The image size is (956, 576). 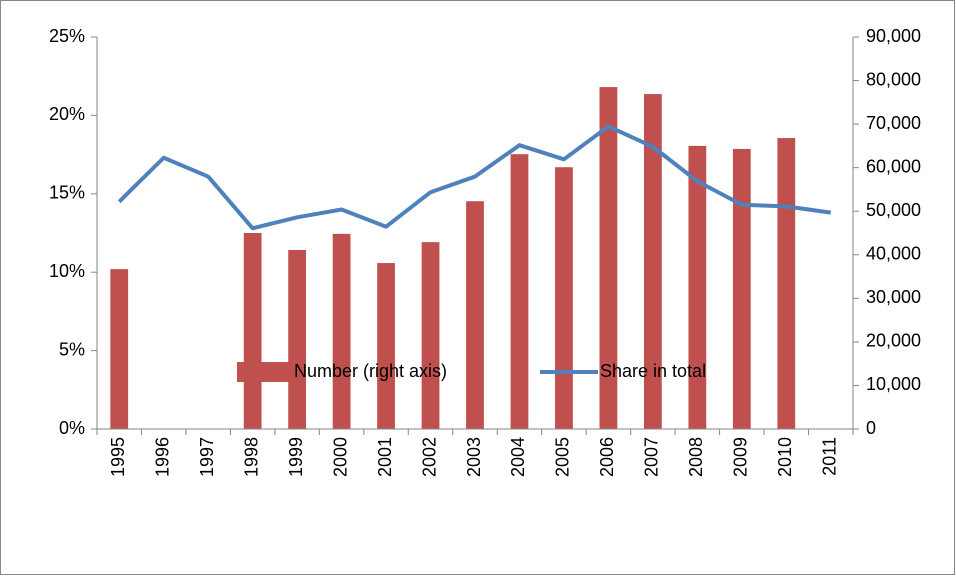 What do you see at coordinates (67, 271) in the screenshot?
I see `y-tick-label: 10%` at bounding box center [67, 271].